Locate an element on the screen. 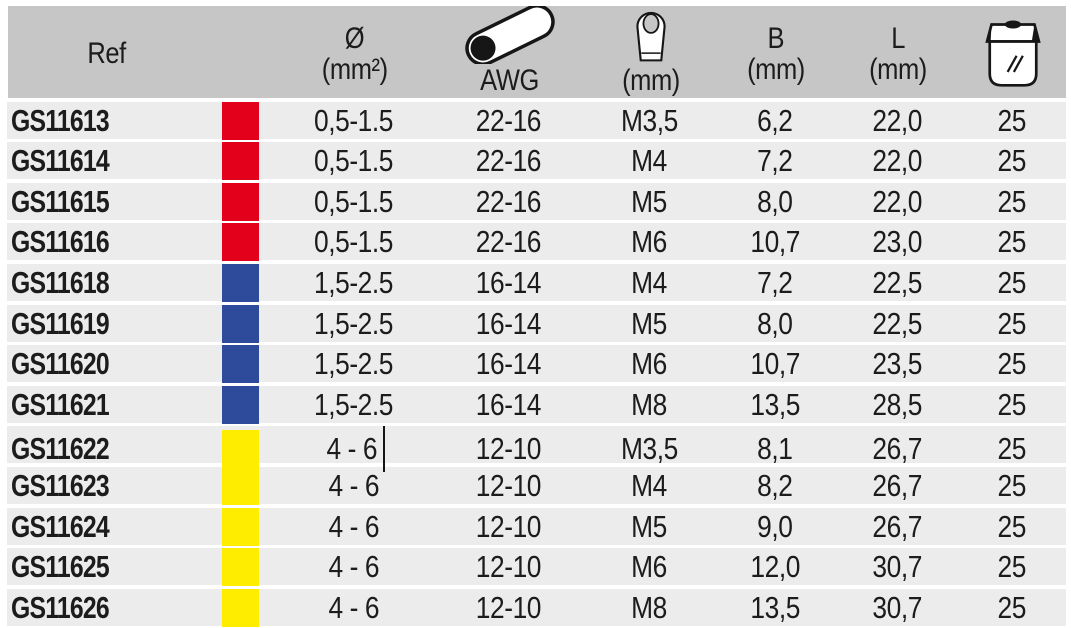  l-value: 28,5 is located at coordinates (897, 404).